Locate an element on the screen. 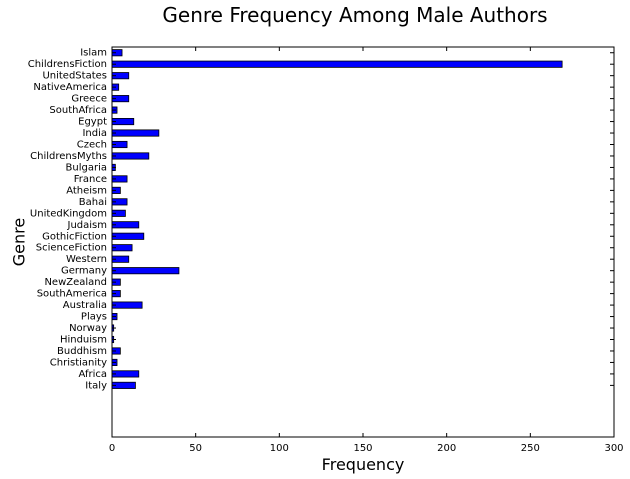 Image resolution: width=630 pixels, height=479 pixels. x-tick-label: 100 is located at coordinates (279, 448).